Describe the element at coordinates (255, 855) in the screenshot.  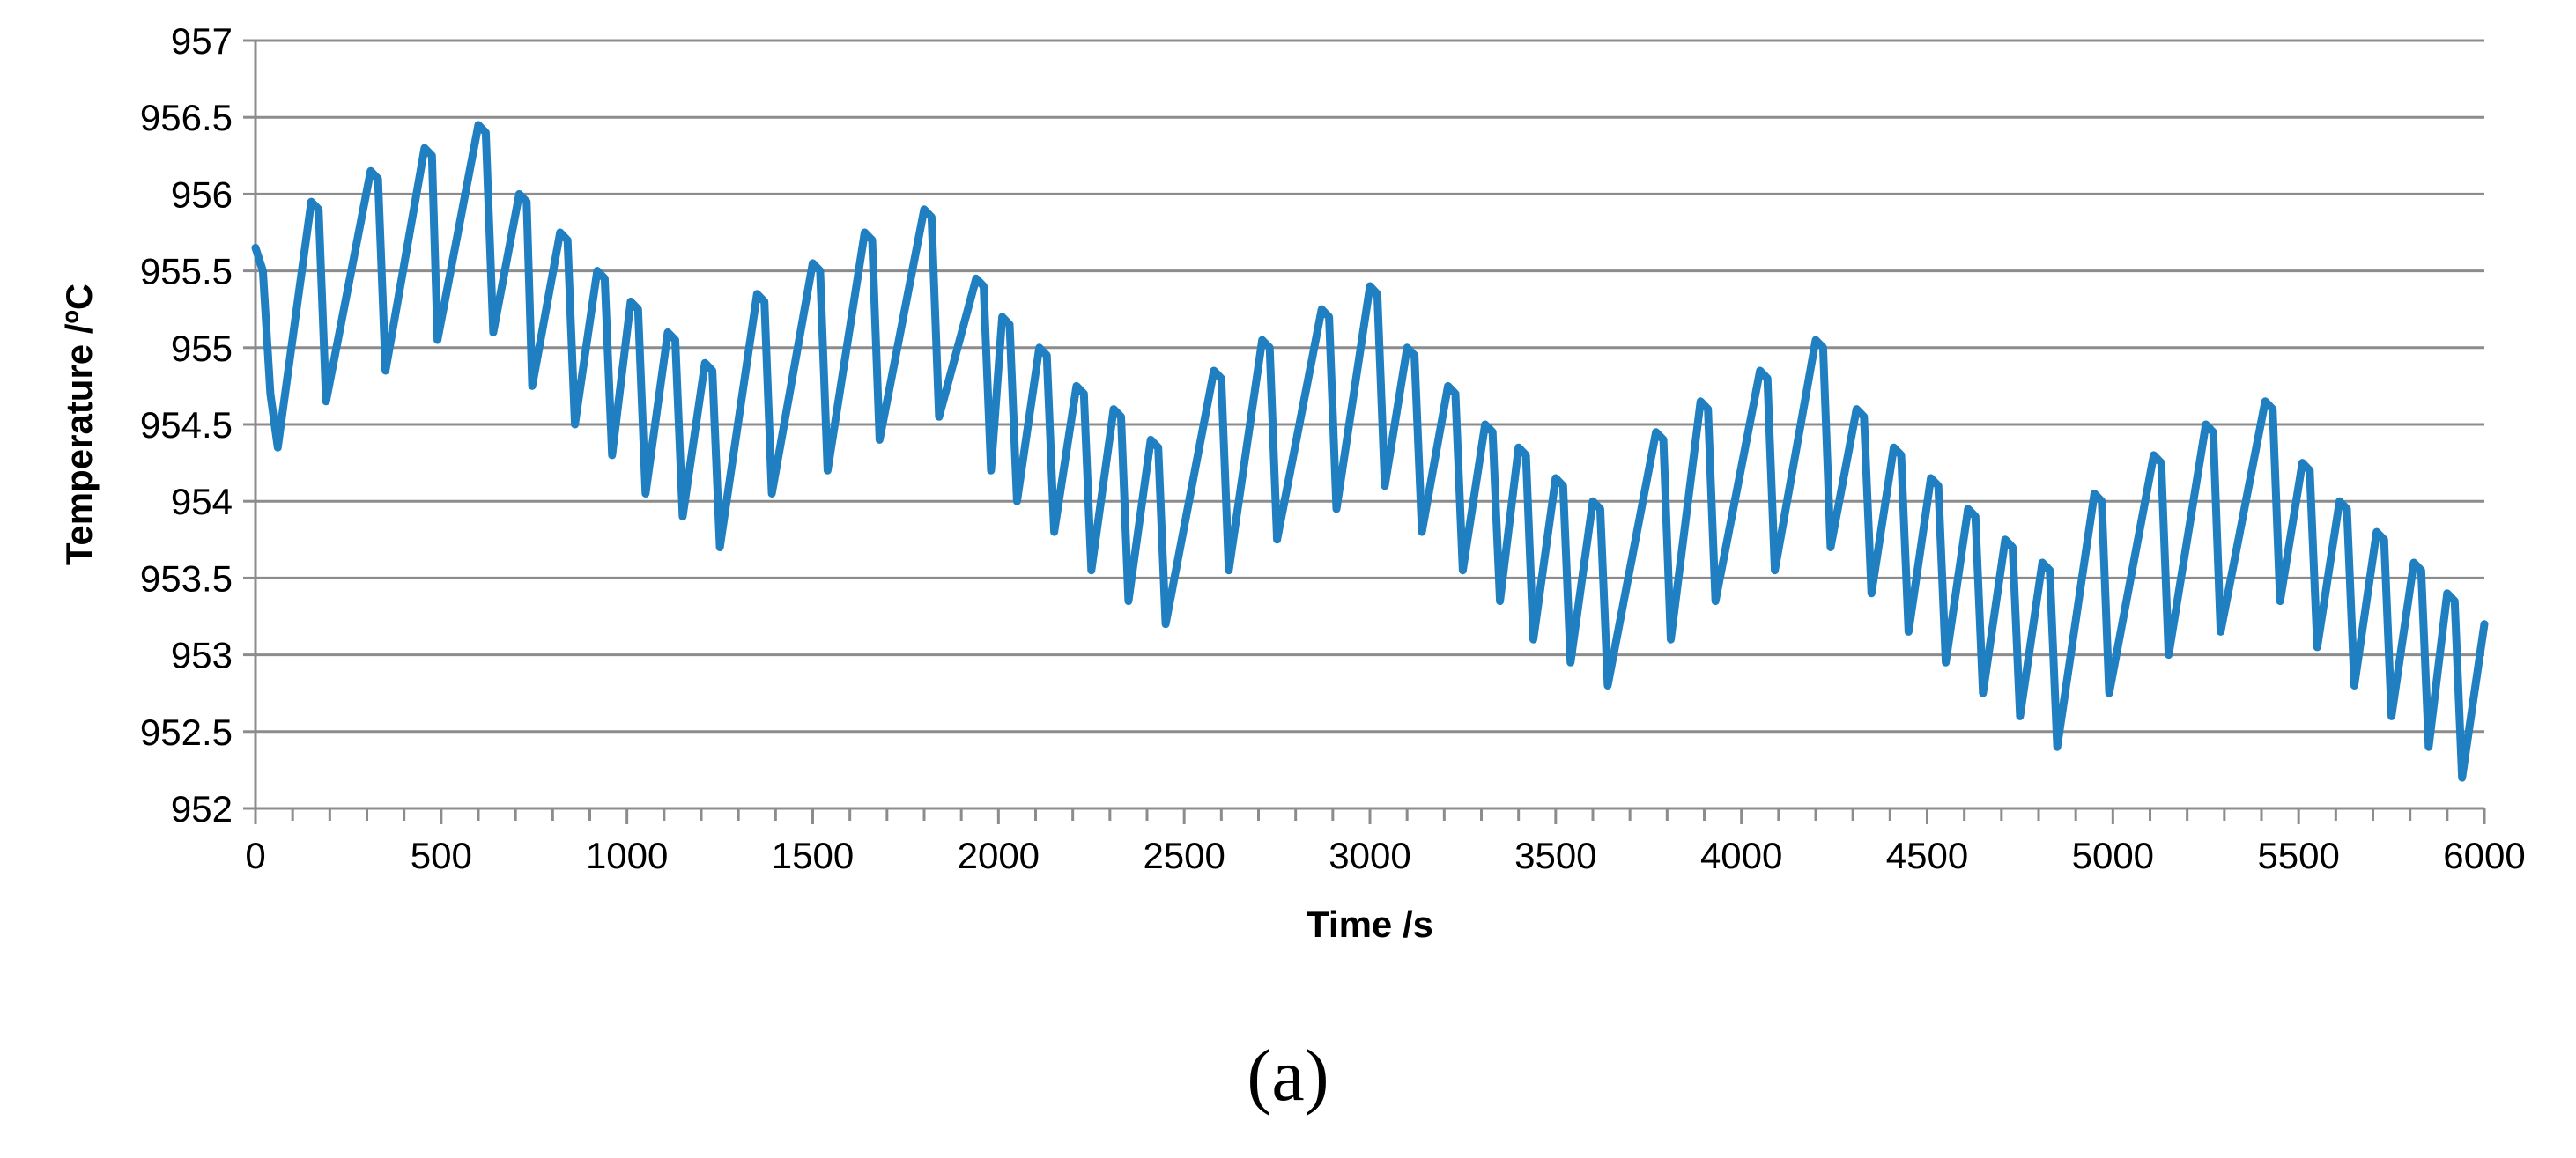
I see `x-tick-label: 0` at that location.